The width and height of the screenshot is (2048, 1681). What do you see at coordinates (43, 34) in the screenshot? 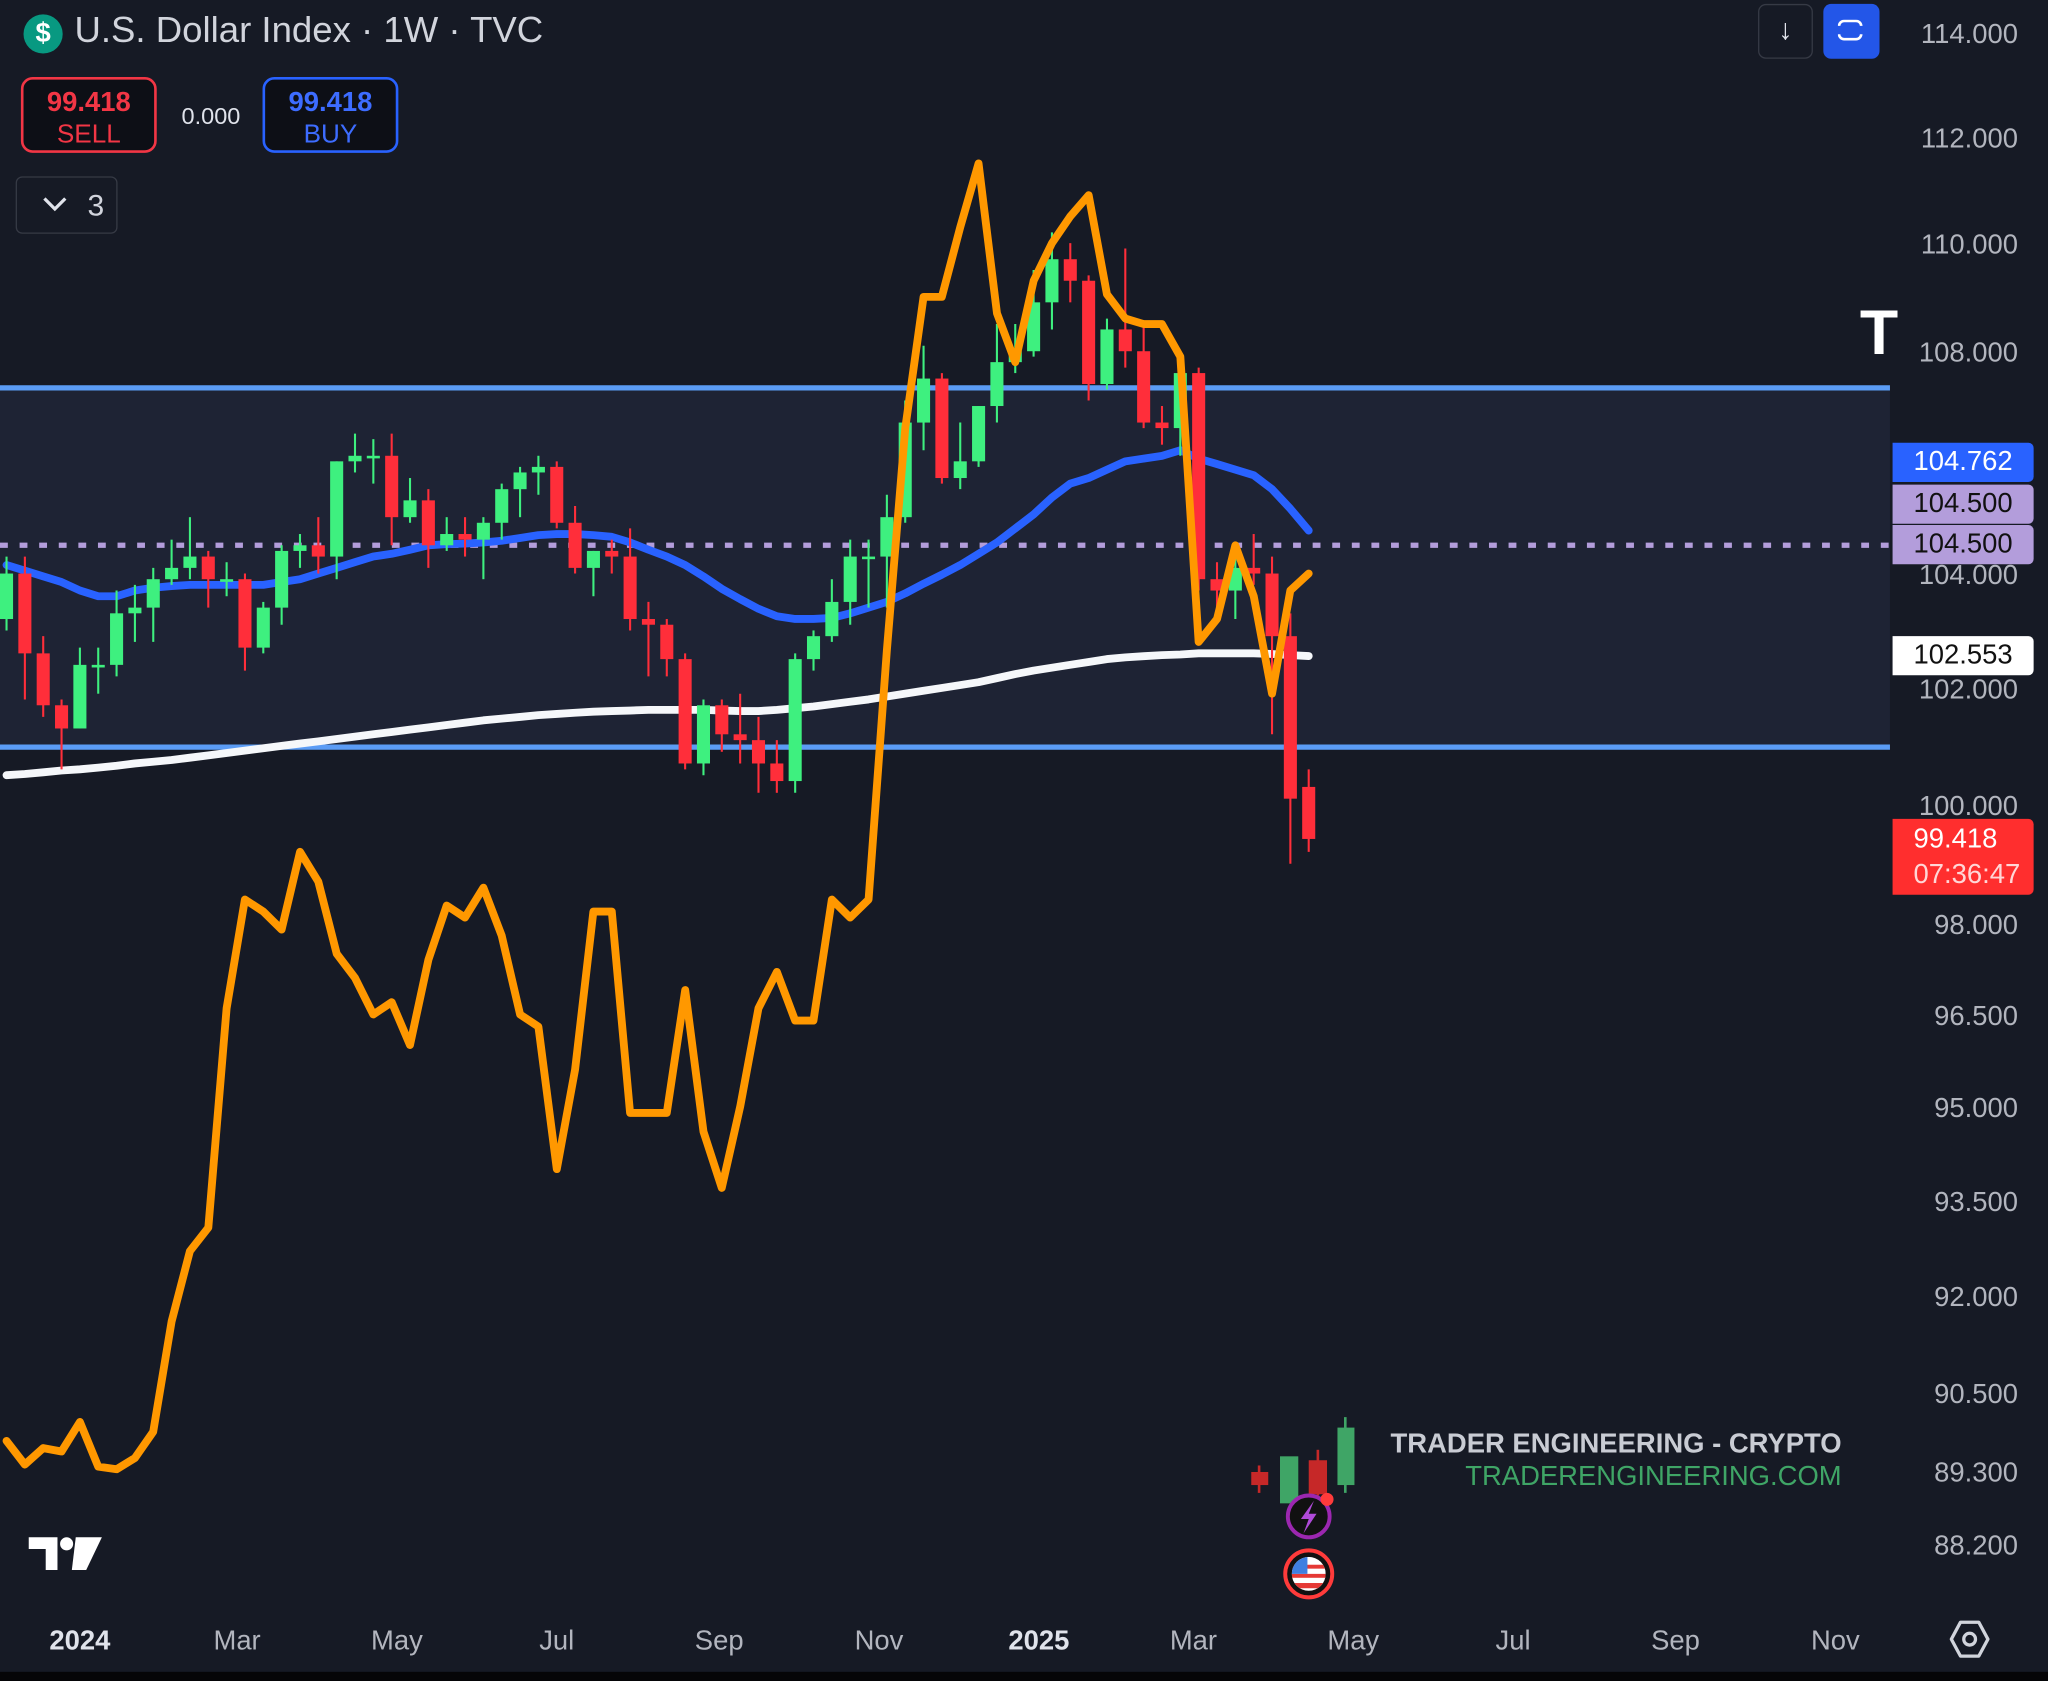
I see `dollar-icon: $` at bounding box center [43, 34].